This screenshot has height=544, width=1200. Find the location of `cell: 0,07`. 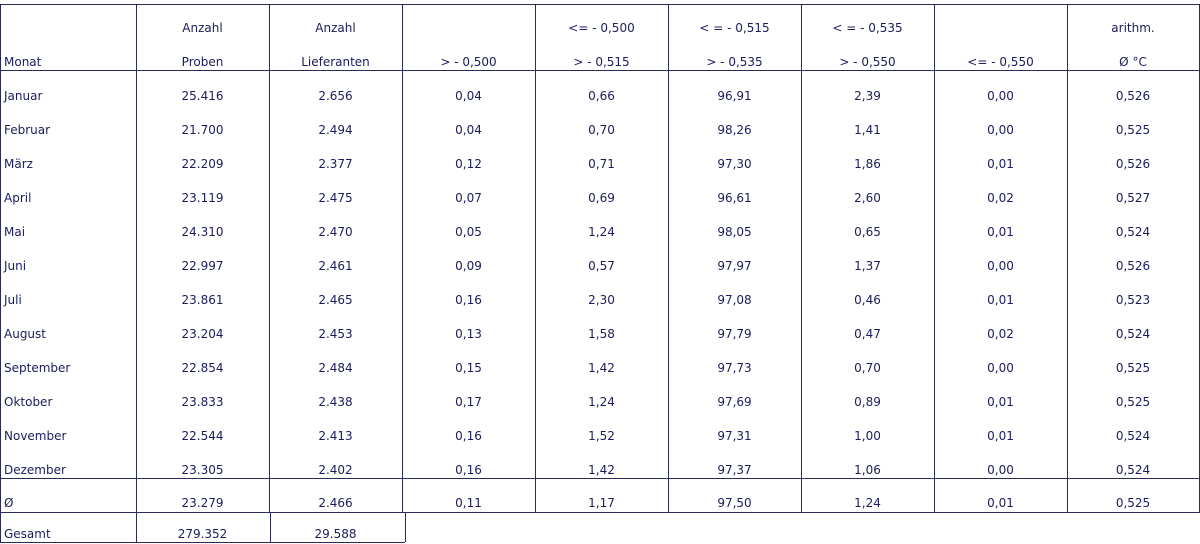

cell: 0,07 is located at coordinates (468, 198).